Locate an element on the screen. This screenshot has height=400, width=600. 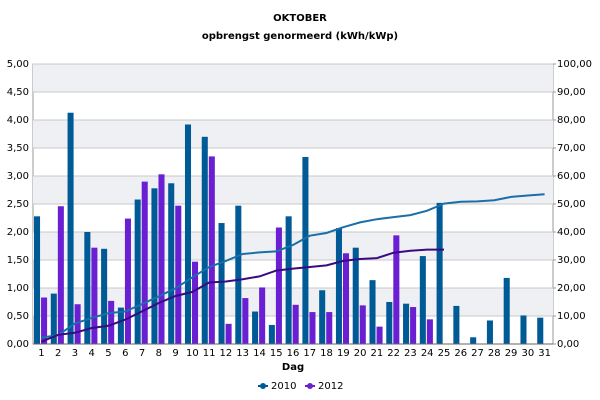
chart-subtitle: opbrengst genormeerd (kWh/kWp) is located at coordinates (300, 36).